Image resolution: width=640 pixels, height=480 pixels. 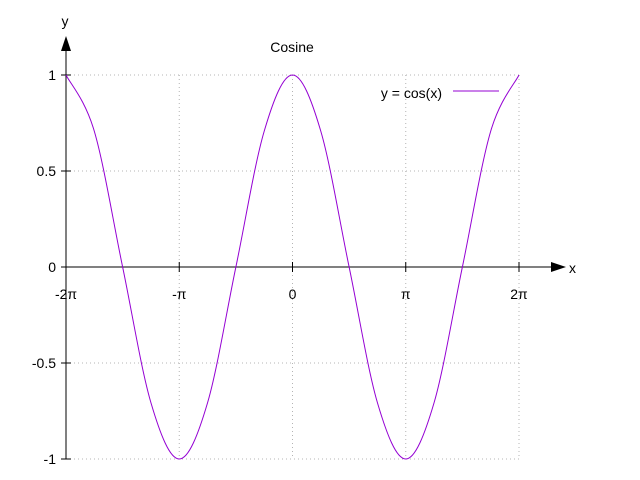 I want to click on x-tick-label: π, so click(x=406, y=294).